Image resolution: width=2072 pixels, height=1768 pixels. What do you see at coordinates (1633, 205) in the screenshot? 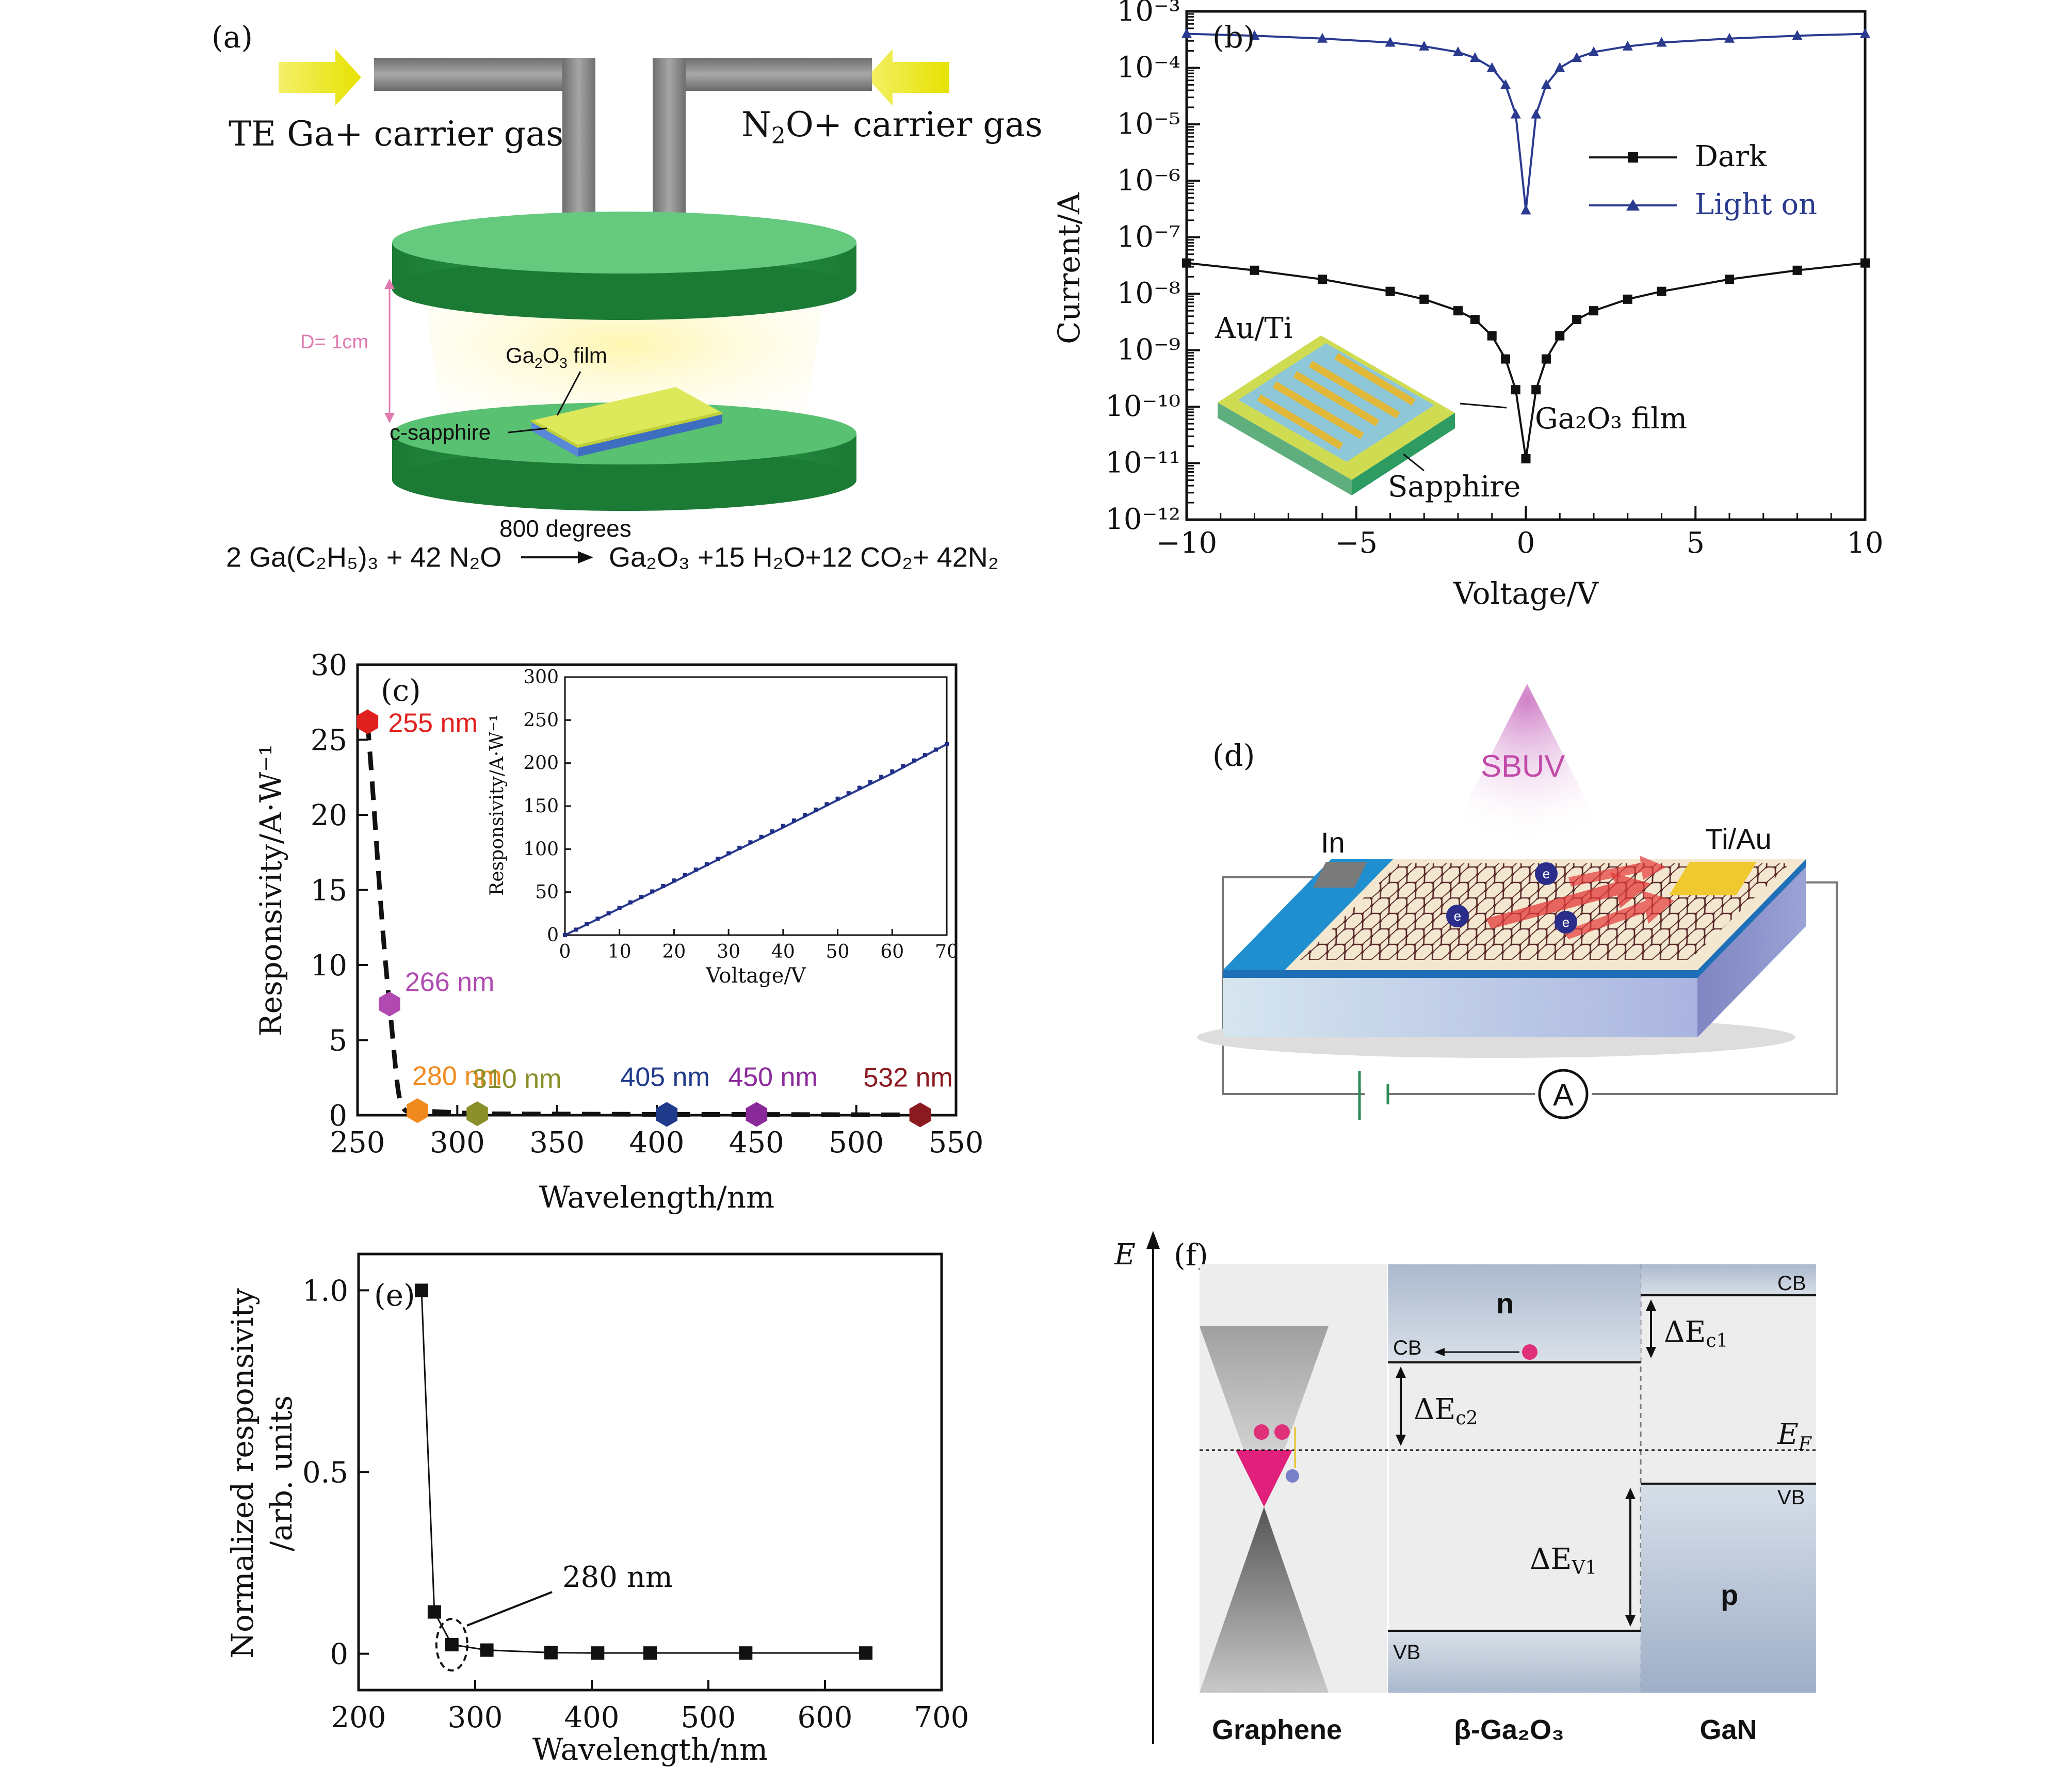
I see `legend-light-marker` at bounding box center [1633, 205].